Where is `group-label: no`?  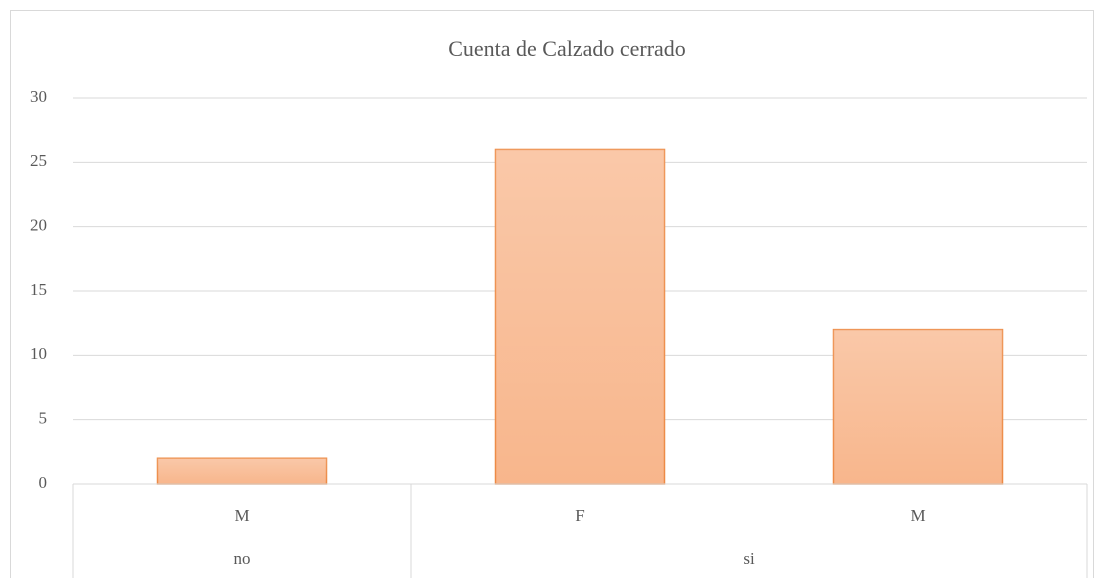 group-label: no is located at coordinates (242, 558).